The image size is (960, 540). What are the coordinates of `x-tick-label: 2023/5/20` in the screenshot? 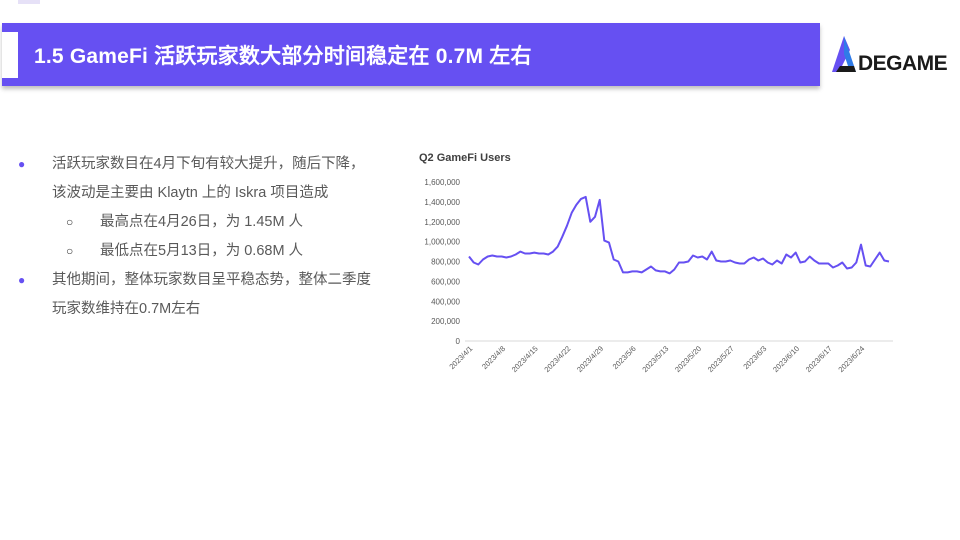 It's located at (688, 359).